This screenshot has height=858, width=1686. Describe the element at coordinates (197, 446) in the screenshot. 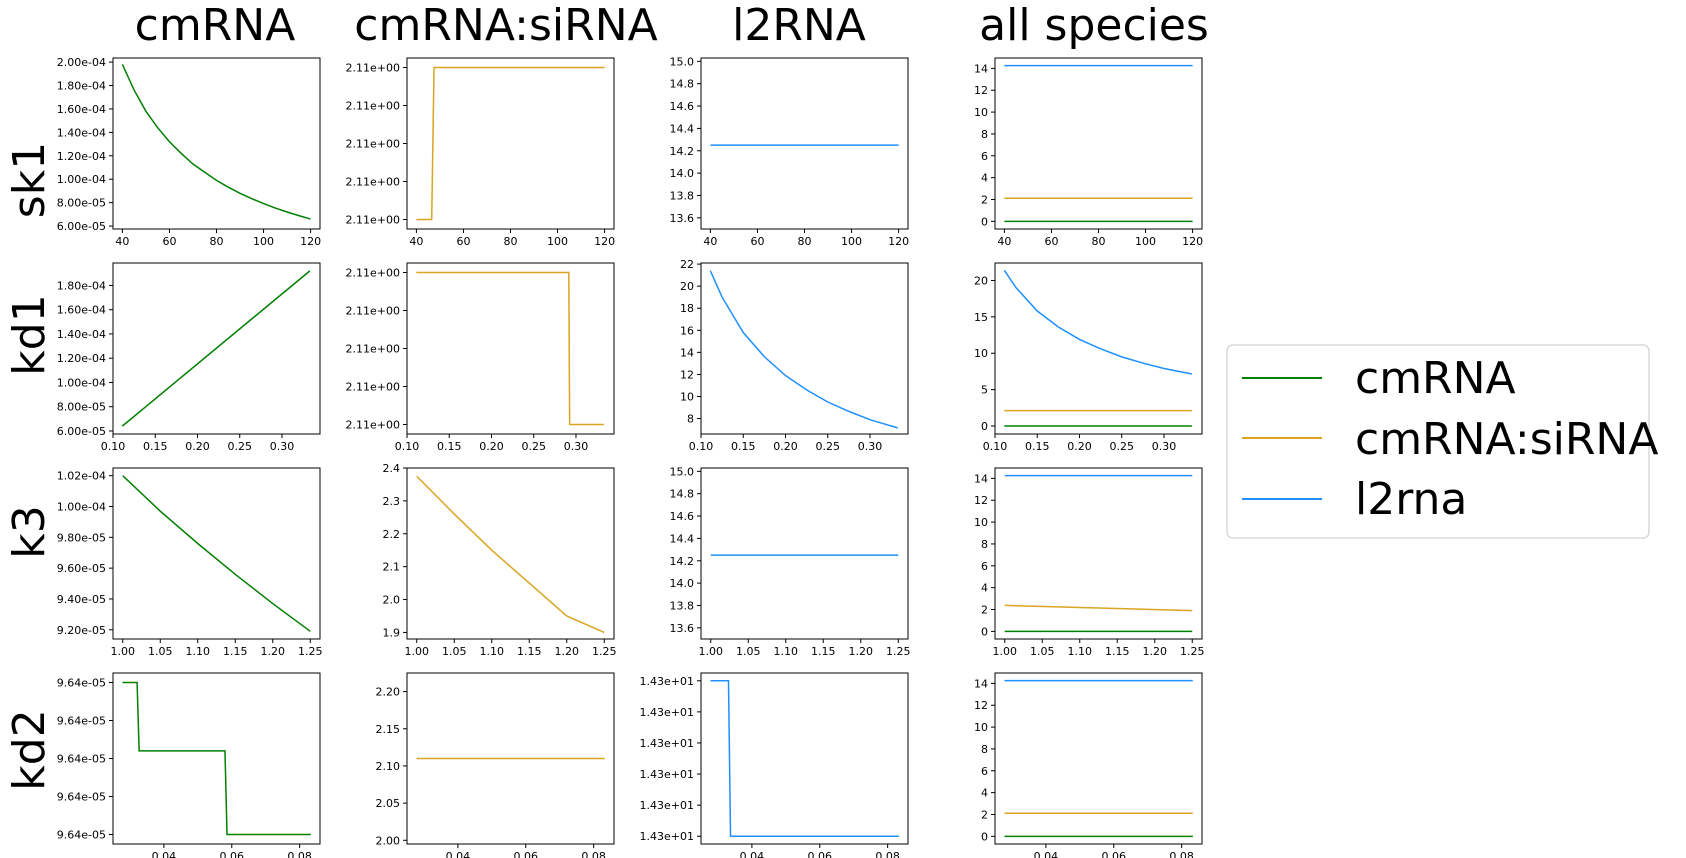

I see `x-tick-label-kd1-cmrna-2: 0.20` at that location.